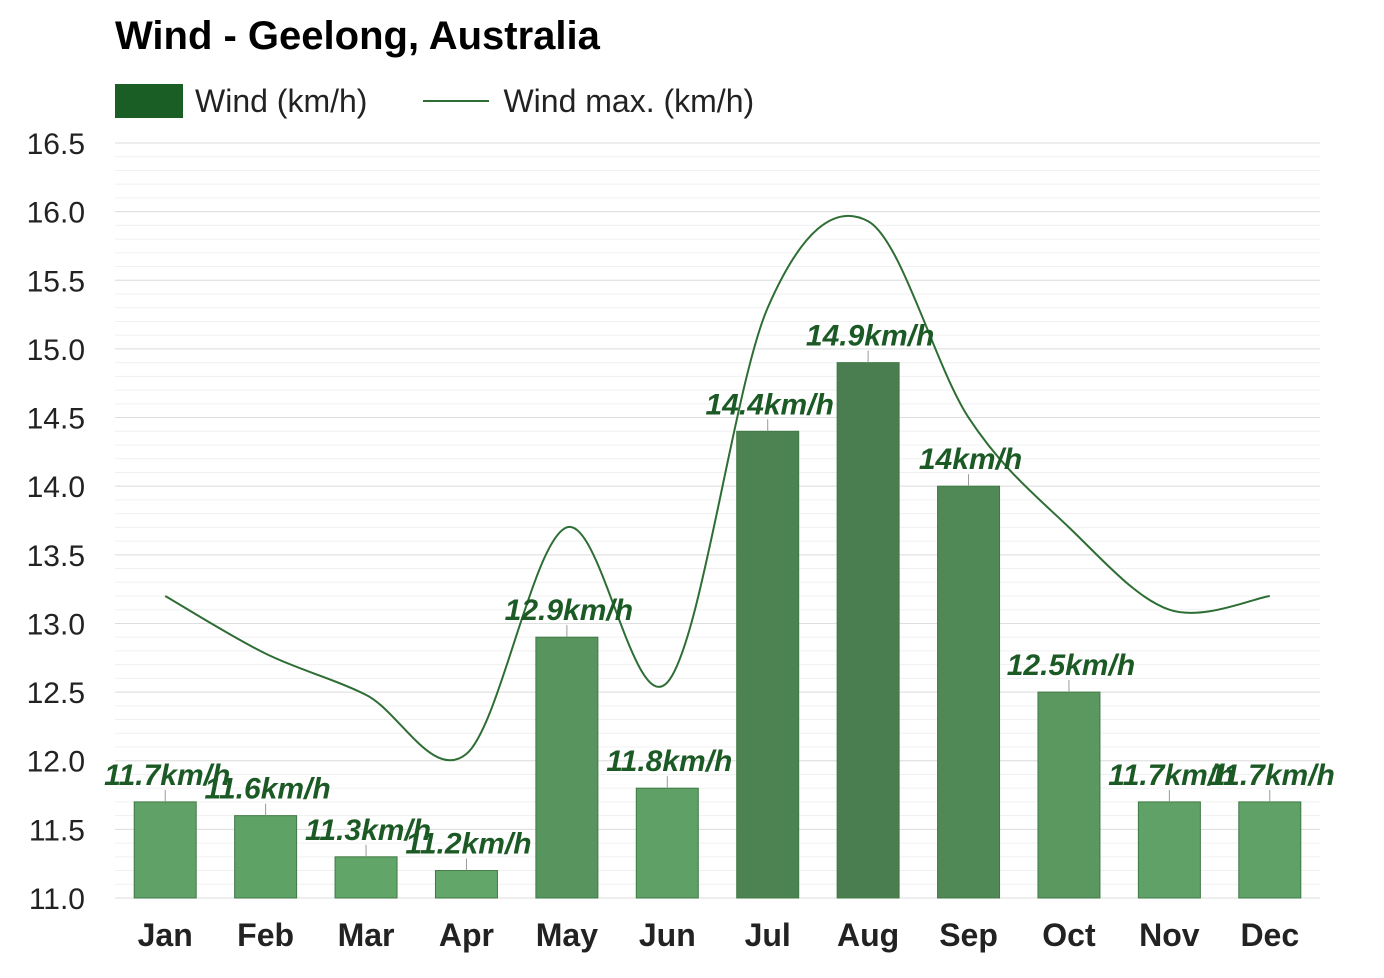 The image size is (1384, 978). What do you see at coordinates (165, 935) in the screenshot?
I see `x-category-label: Jan` at bounding box center [165, 935].